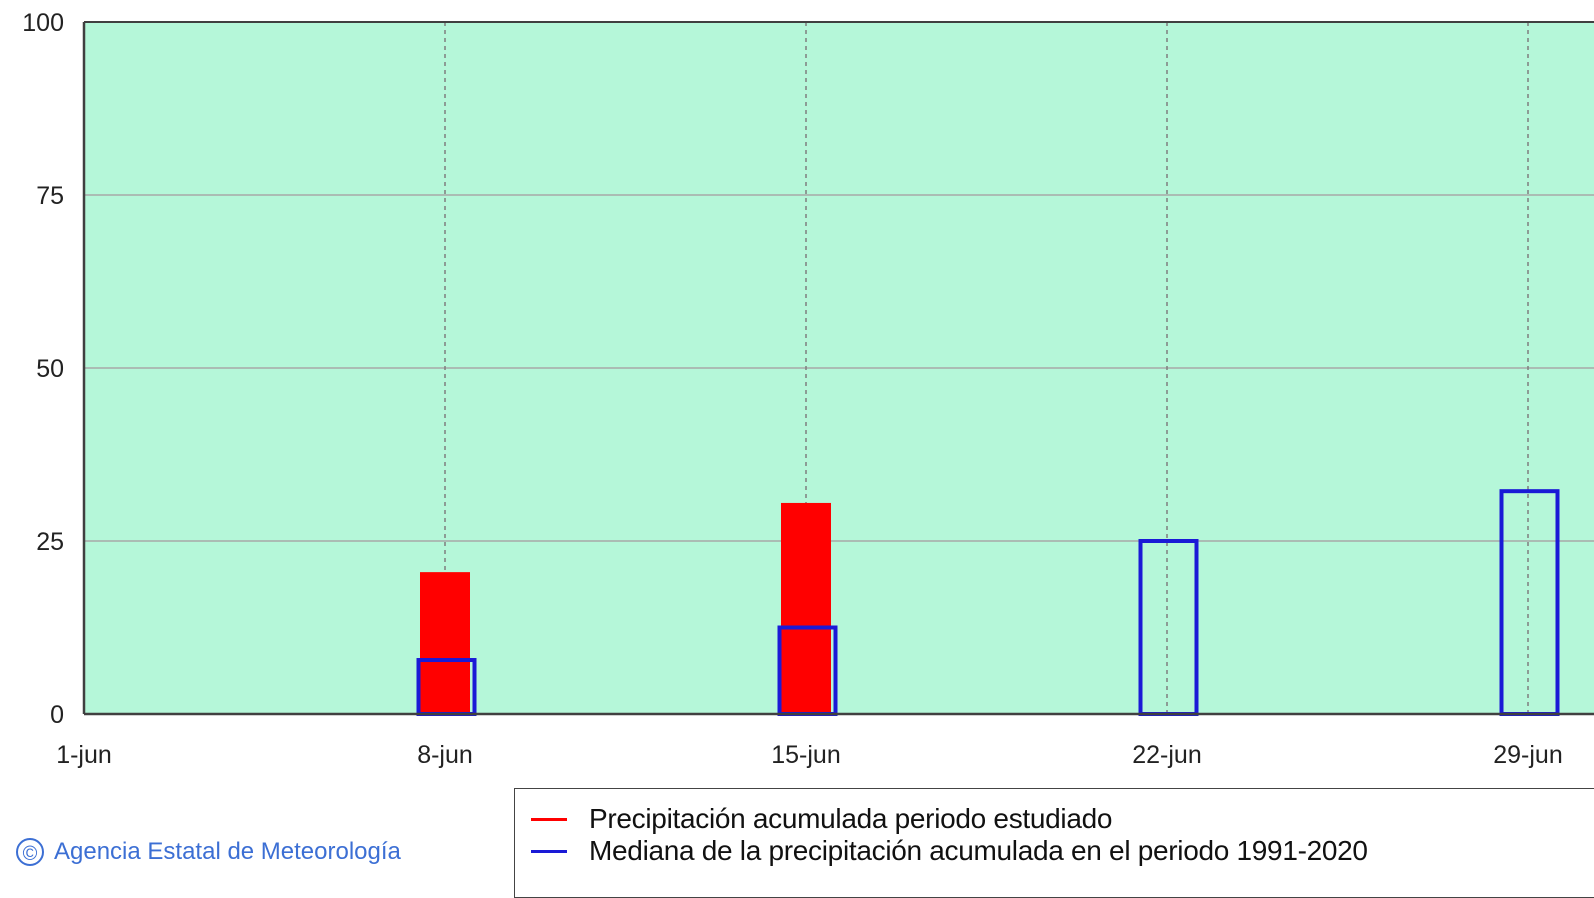 The width and height of the screenshot is (1594, 898). What do you see at coordinates (227, 851) in the screenshot?
I see `credit-text: Agencia Estatal de Meteorología` at bounding box center [227, 851].